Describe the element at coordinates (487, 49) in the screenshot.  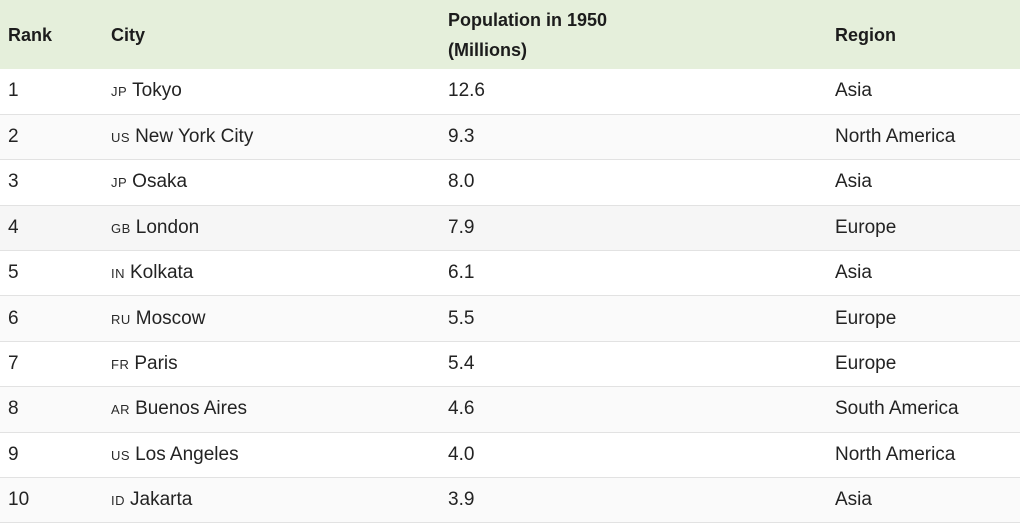
I see `header-population-line2: (Millions)` at that location.